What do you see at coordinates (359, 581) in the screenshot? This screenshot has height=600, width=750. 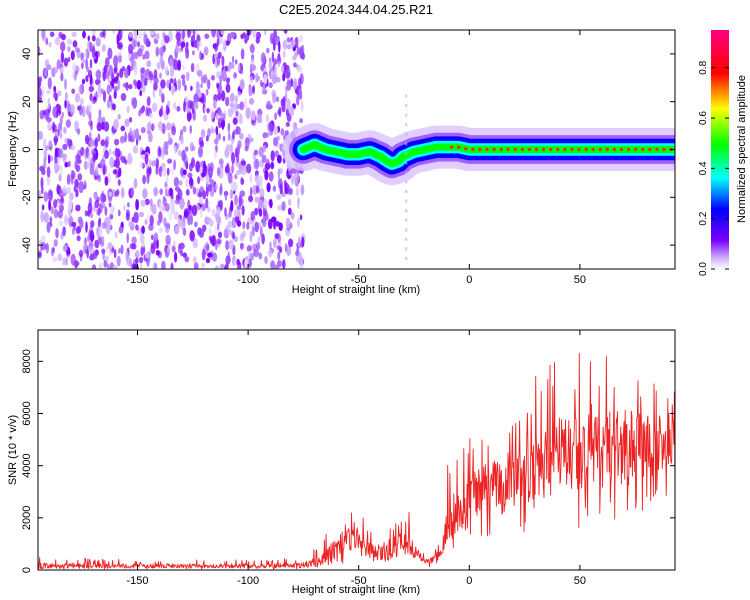 I see `x-tick-label: -50` at bounding box center [359, 581].